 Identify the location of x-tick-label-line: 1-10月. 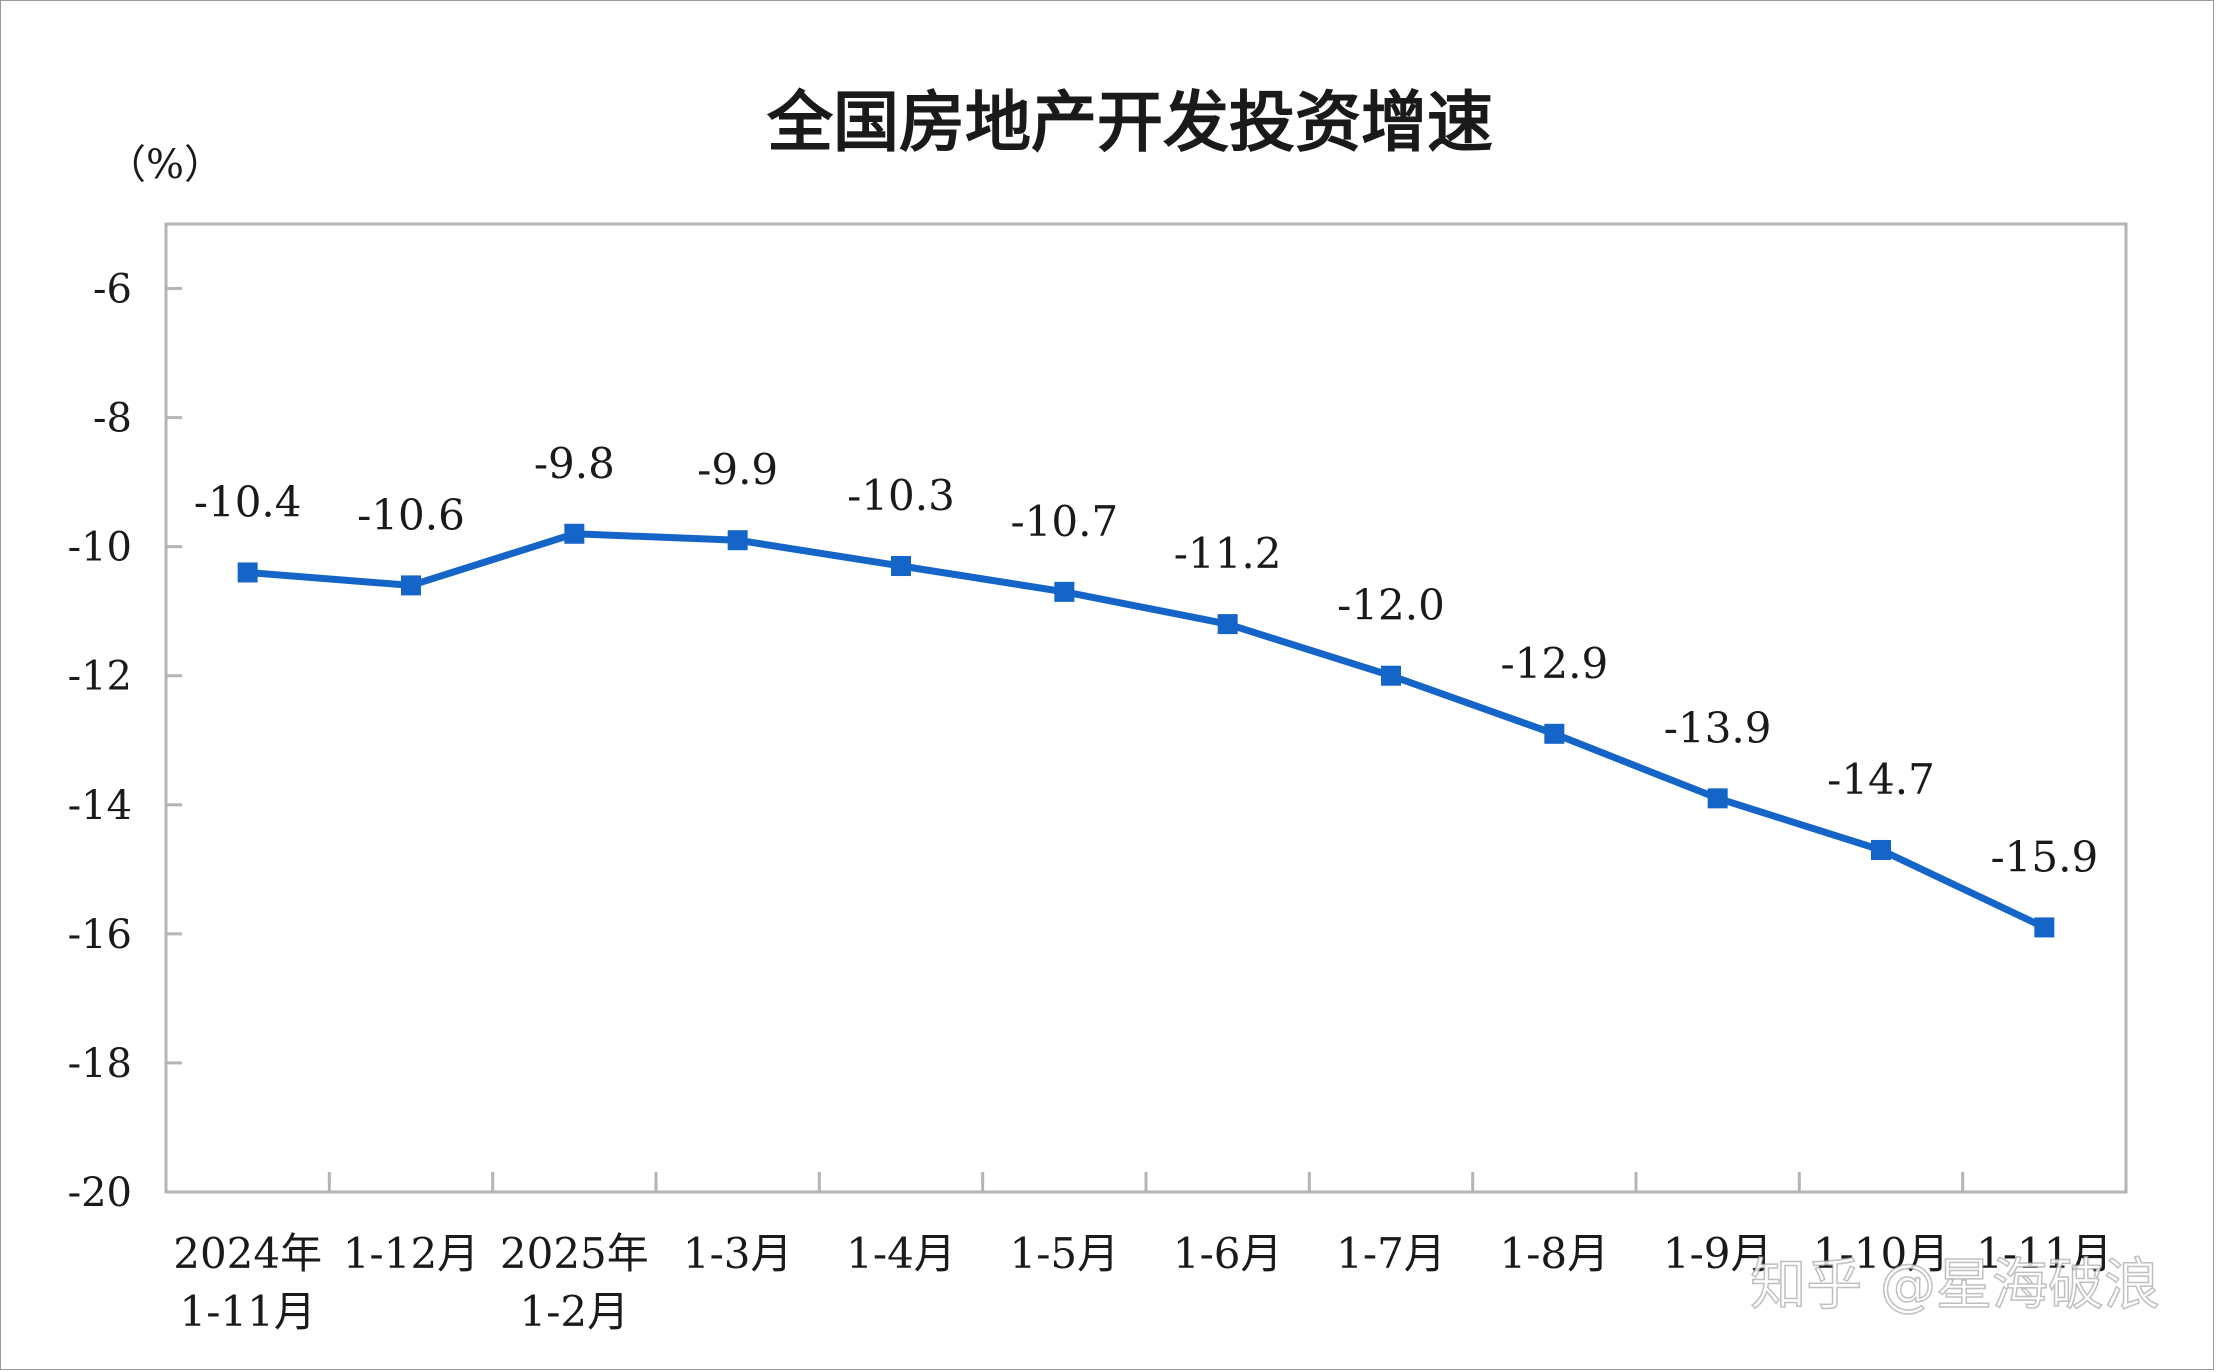
(1881, 1253).